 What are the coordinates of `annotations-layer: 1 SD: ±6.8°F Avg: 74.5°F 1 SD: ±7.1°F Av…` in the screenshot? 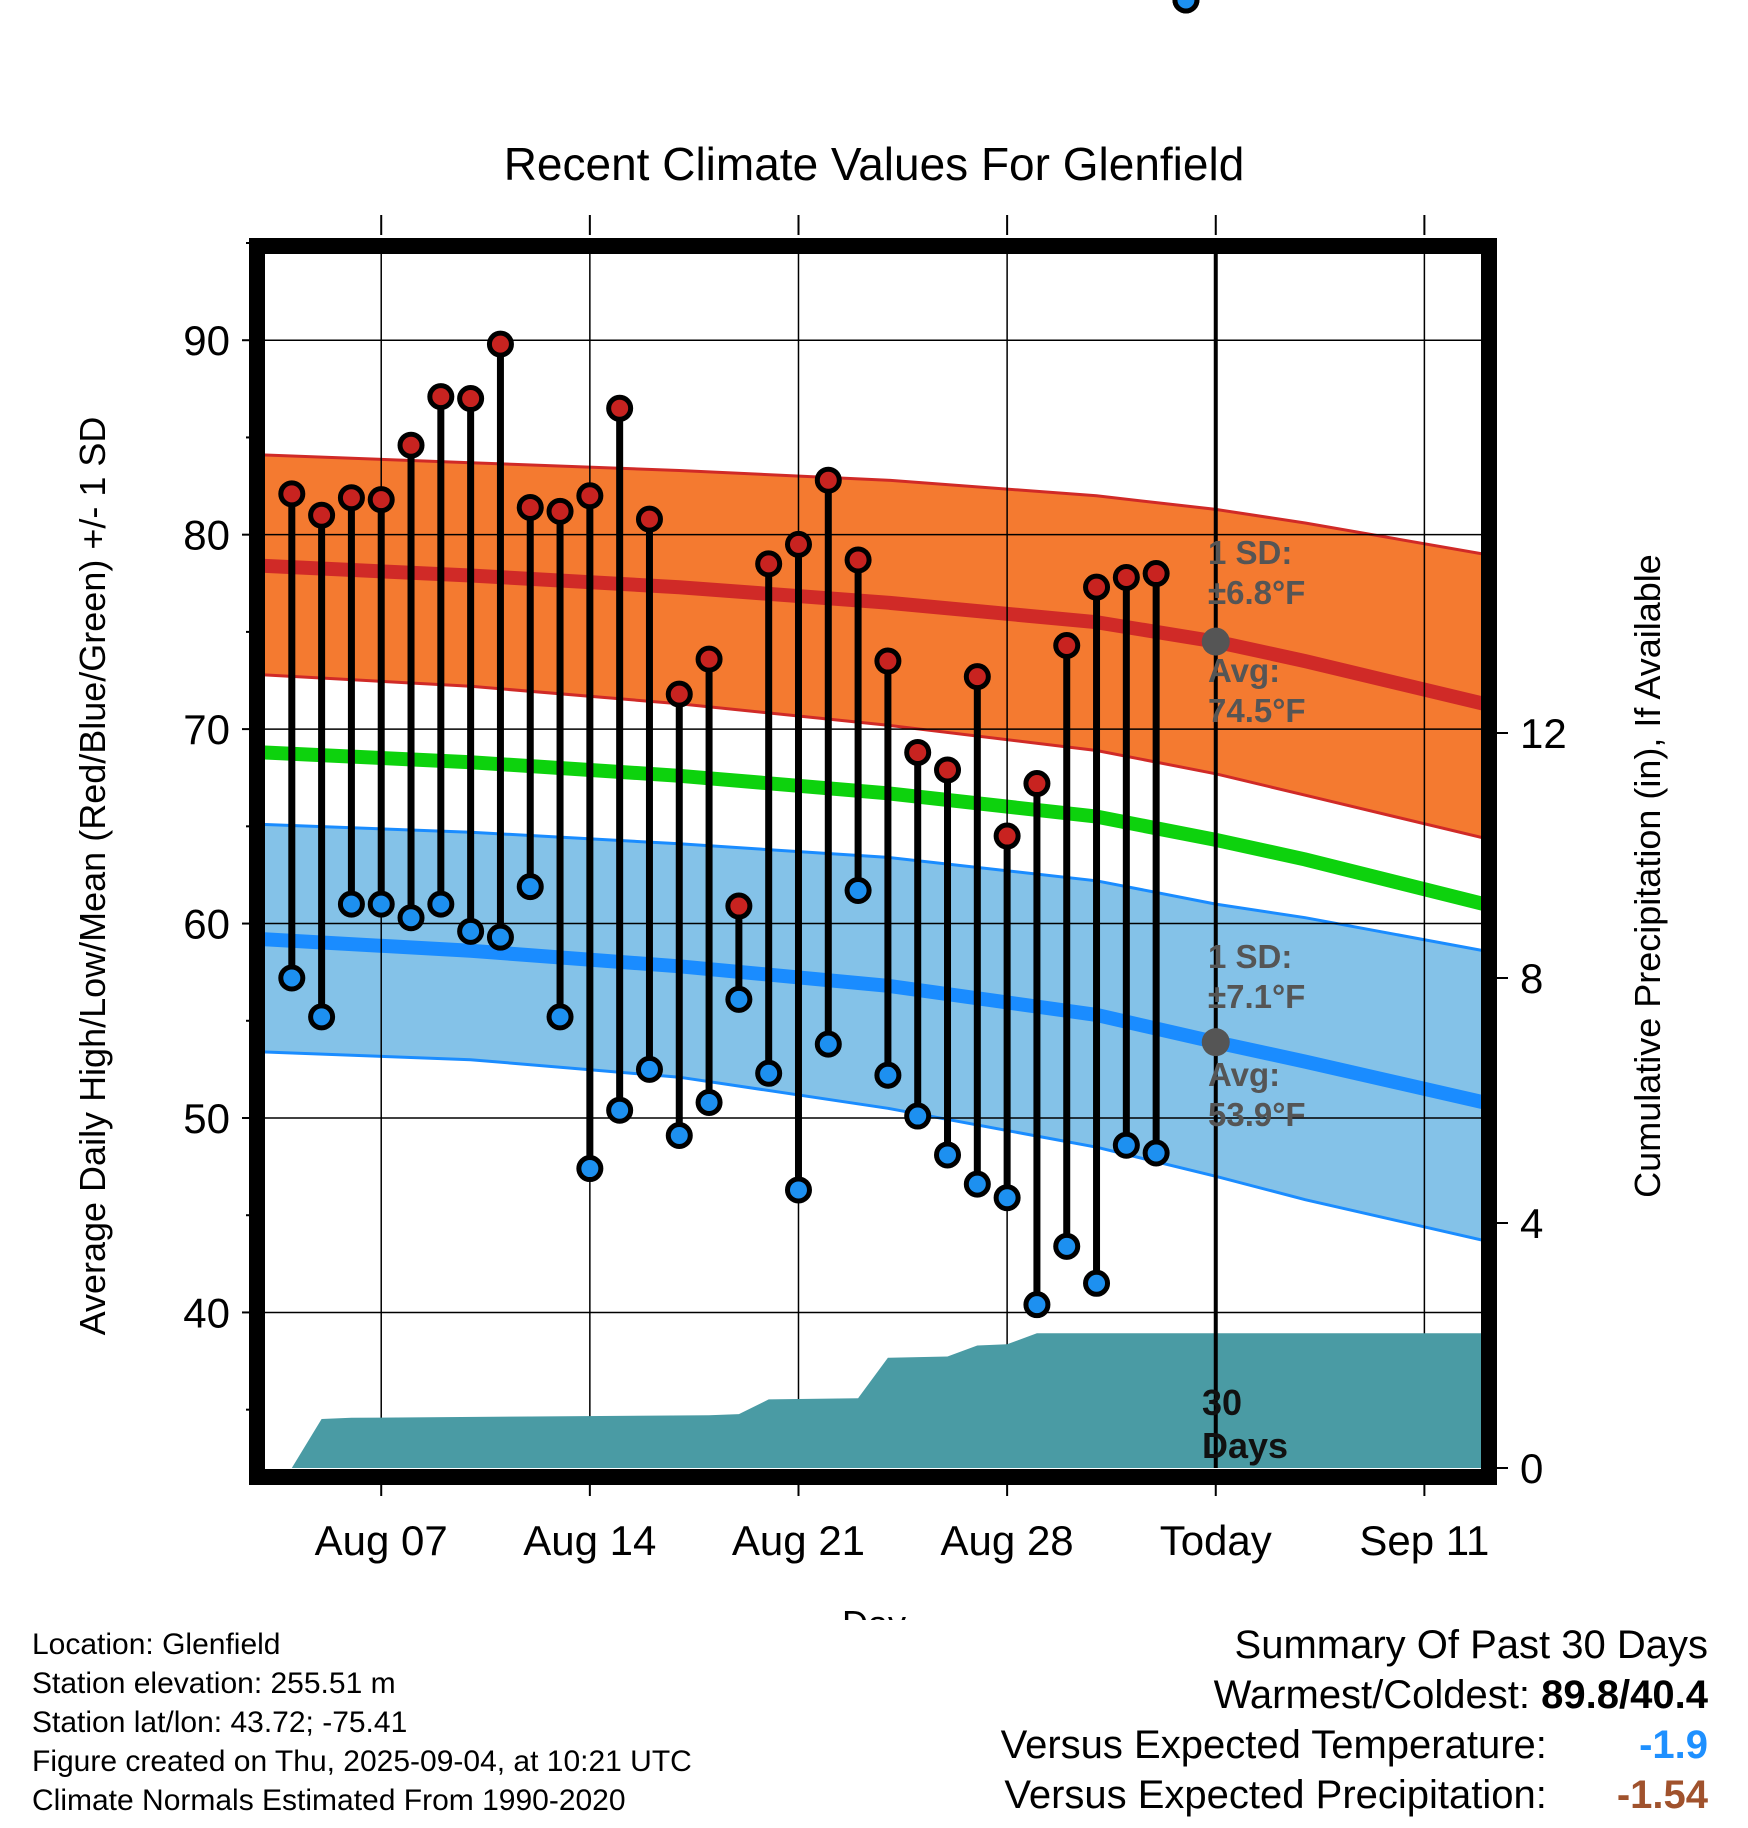 It's located at (1254, 1000).